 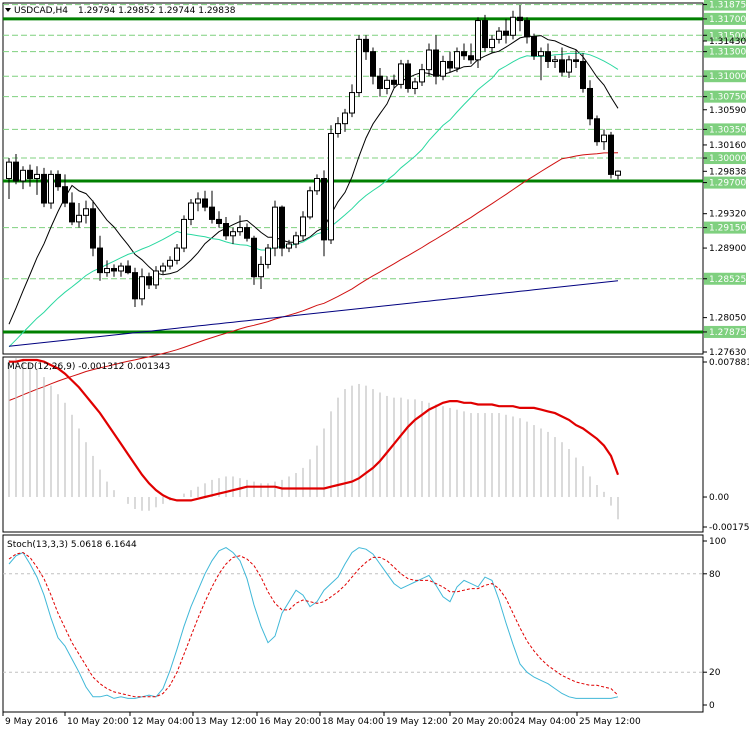 I want to click on time-tick-label-4: 16 May 20:00, so click(x=290, y=722).